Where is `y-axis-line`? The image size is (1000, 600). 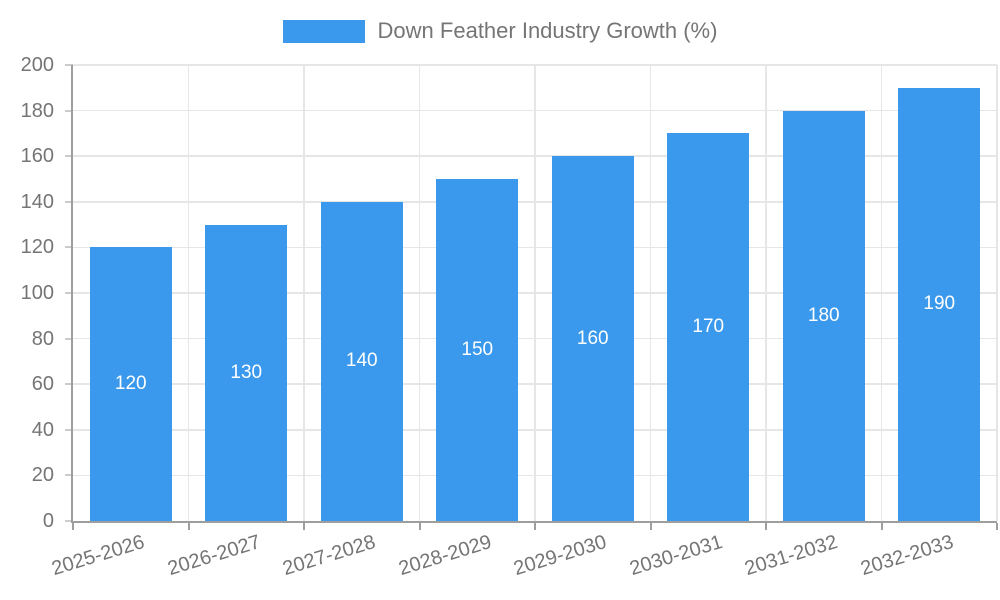
y-axis-line is located at coordinates (72, 294).